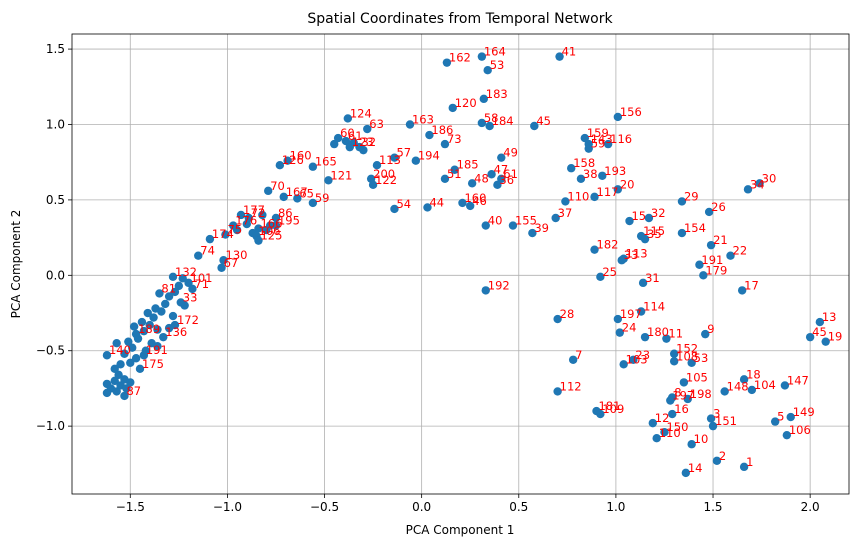 Image resolution: width=857 pixels, height=547 pixels. What do you see at coordinates (361, 113) in the screenshot?
I see `data-point-label: 124` at bounding box center [361, 113].